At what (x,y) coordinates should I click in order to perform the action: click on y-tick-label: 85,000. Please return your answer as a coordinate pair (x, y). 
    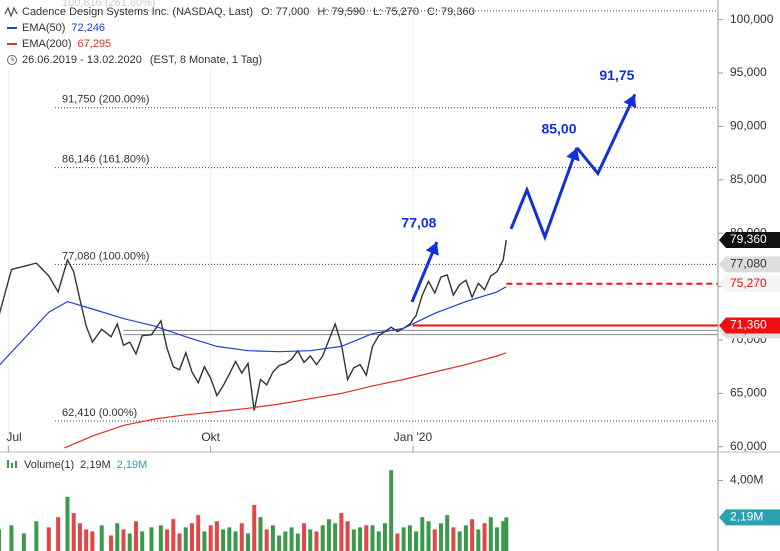
    Looking at the image, I should click on (748, 179).